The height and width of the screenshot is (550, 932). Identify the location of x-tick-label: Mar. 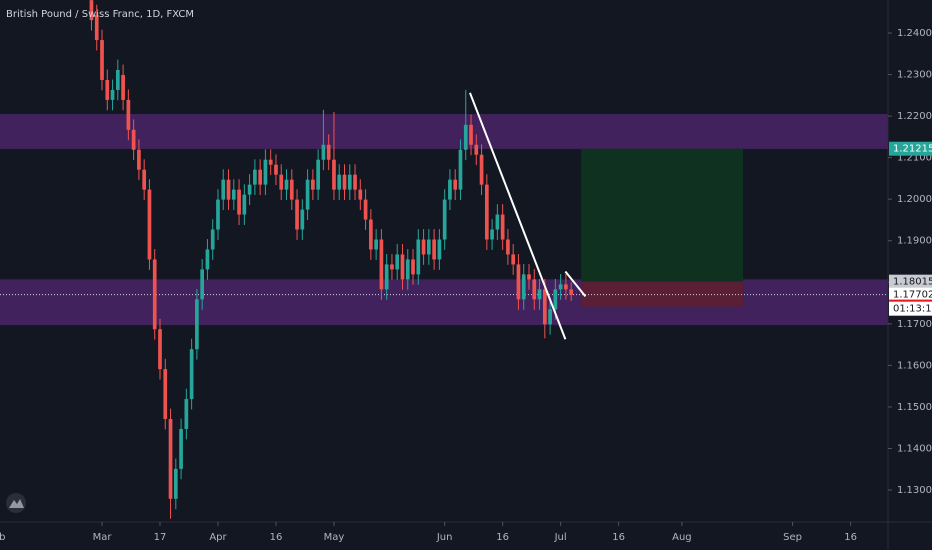
(103, 537).